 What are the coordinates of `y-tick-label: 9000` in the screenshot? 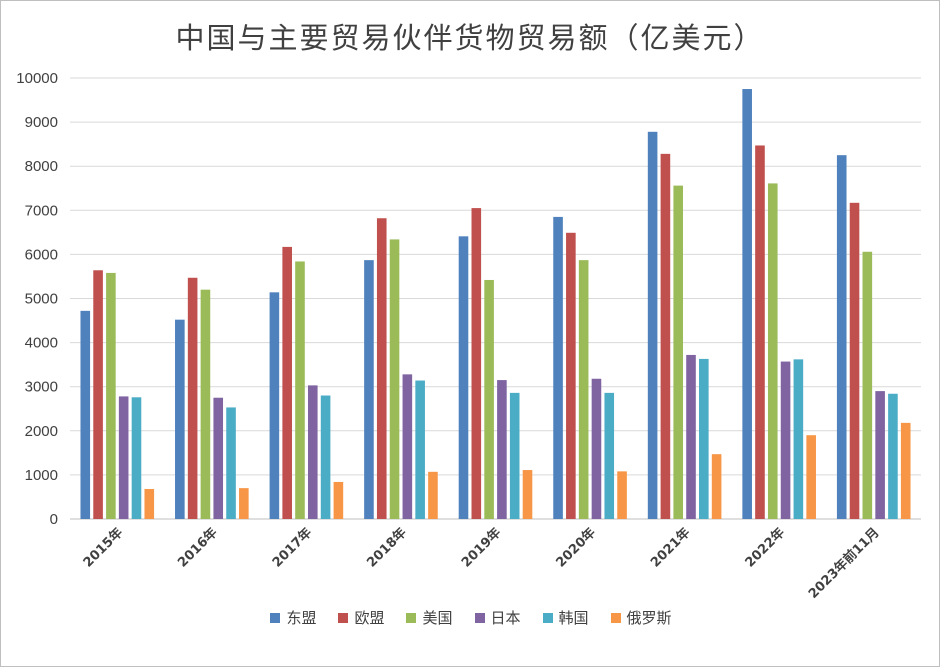 It's located at (41, 122).